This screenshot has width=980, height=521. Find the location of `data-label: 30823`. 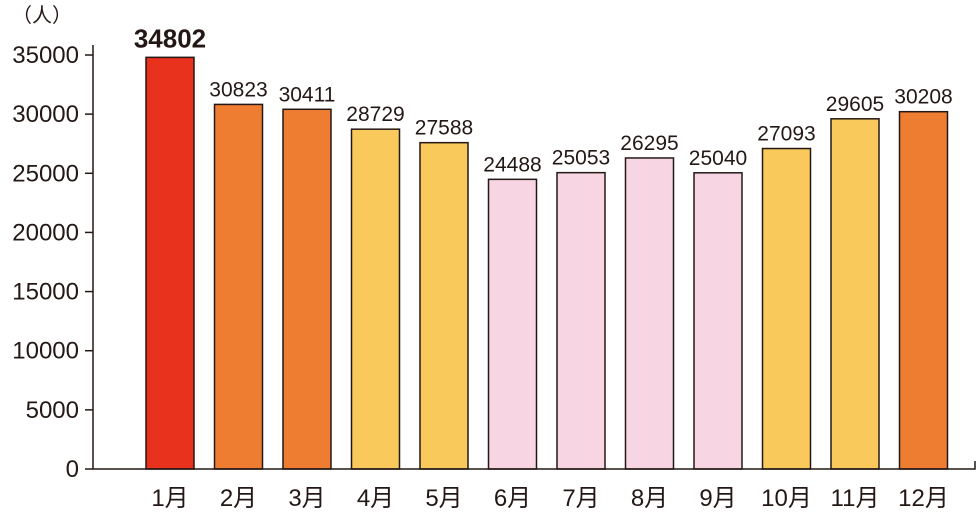

data-label: 30823 is located at coordinates (238, 89).